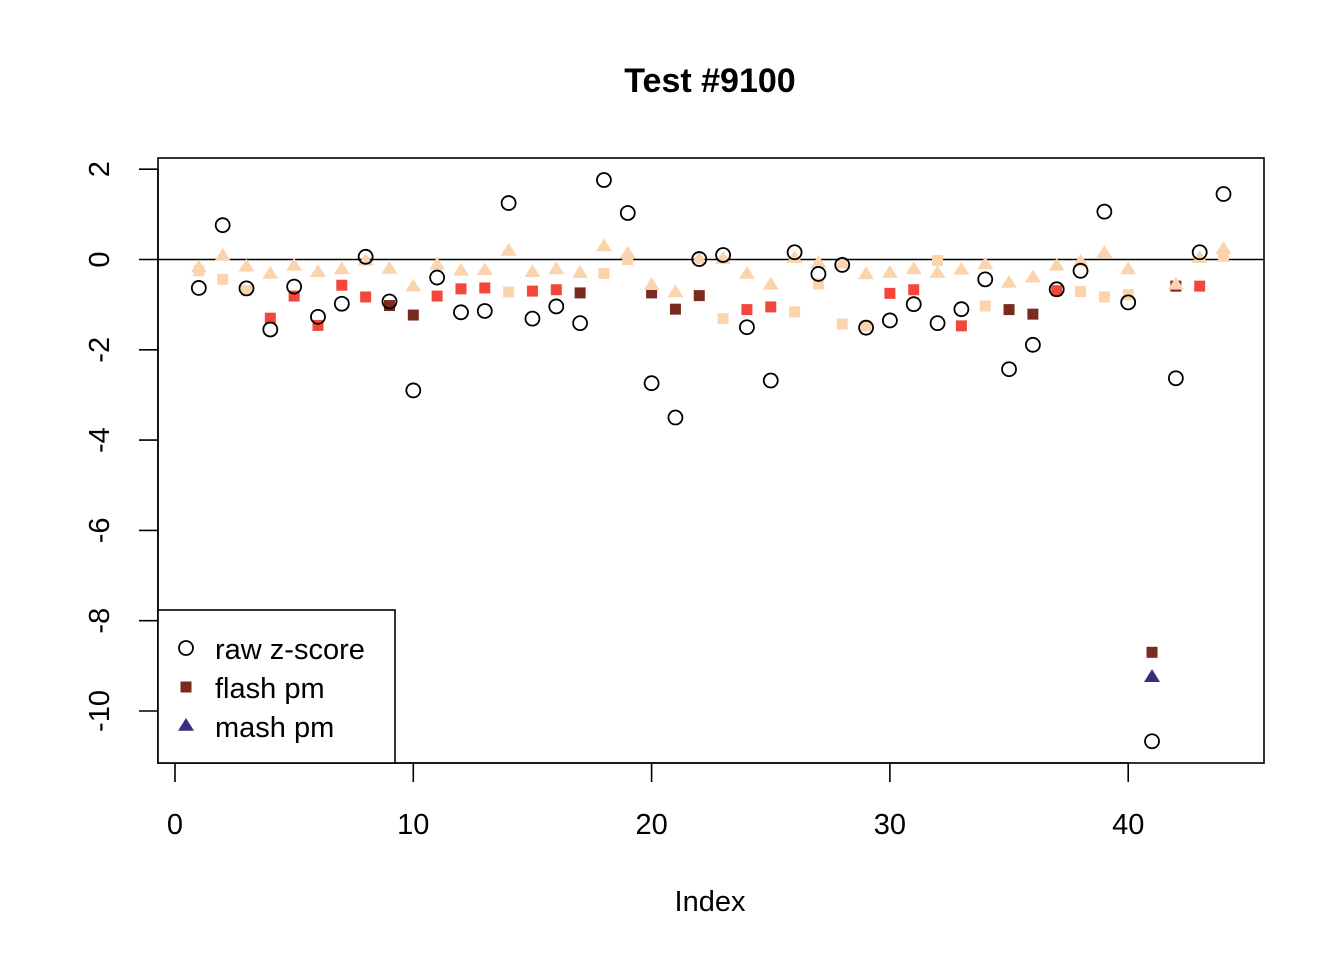  I want to click on y-tick-label: -2, so click(100, 350).